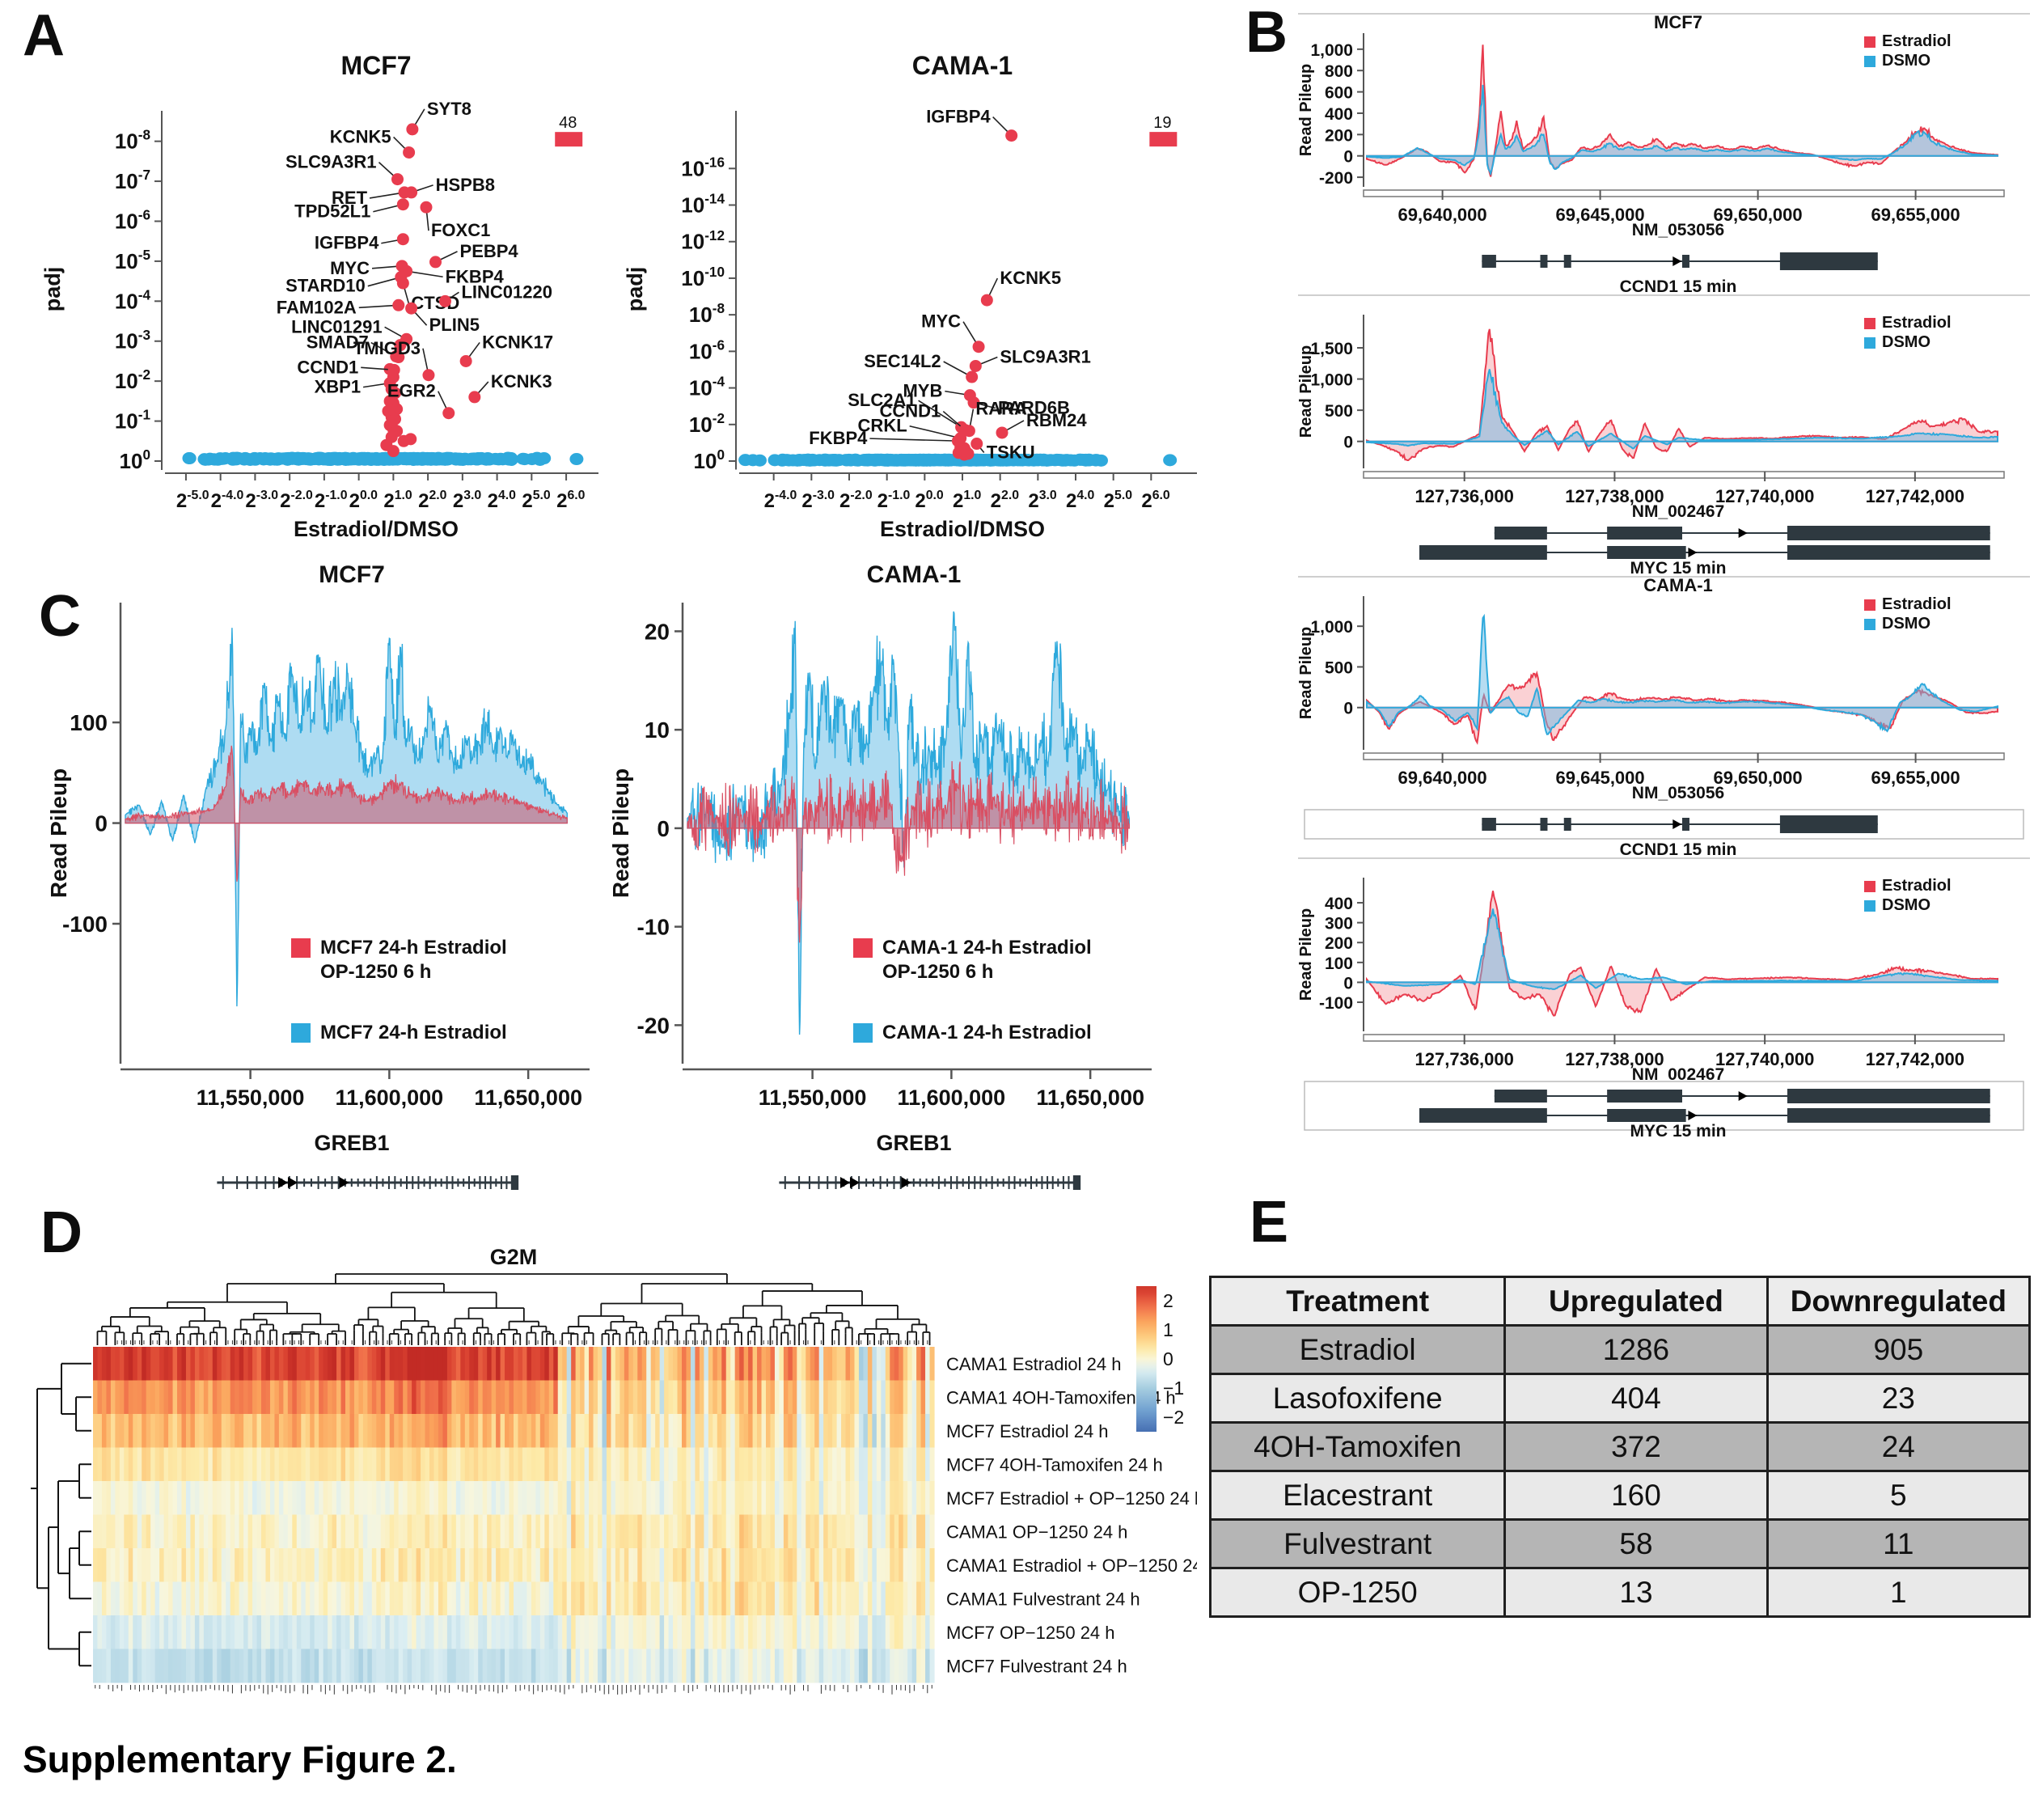 This screenshot has height=1820, width=2034. I want to click on svg-text: 2-4.0, so click(780, 500).